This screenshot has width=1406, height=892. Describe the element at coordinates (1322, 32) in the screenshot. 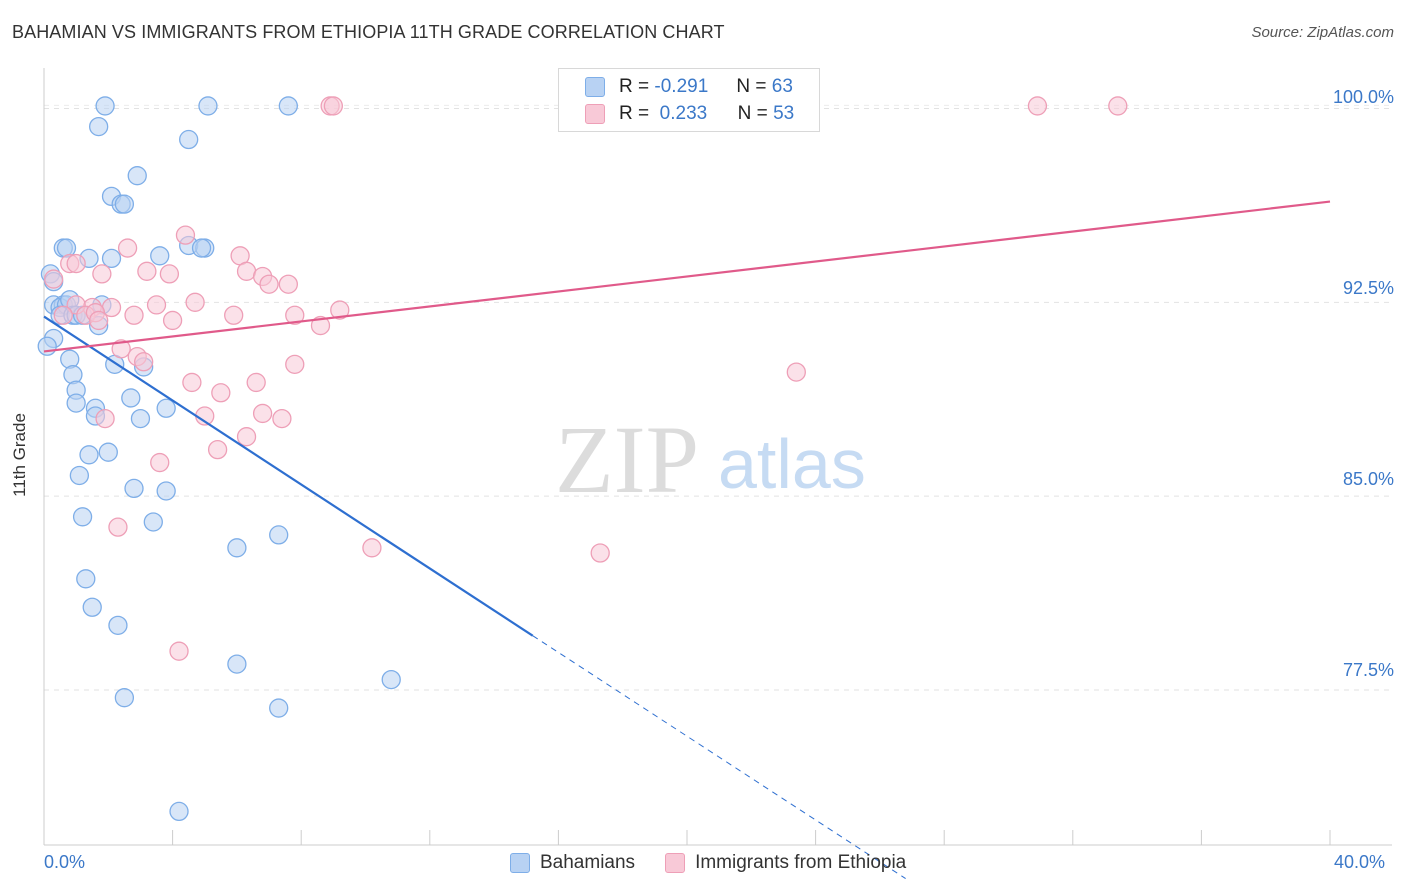

I see `source-label: Source: ZipAtlas.com` at that location.